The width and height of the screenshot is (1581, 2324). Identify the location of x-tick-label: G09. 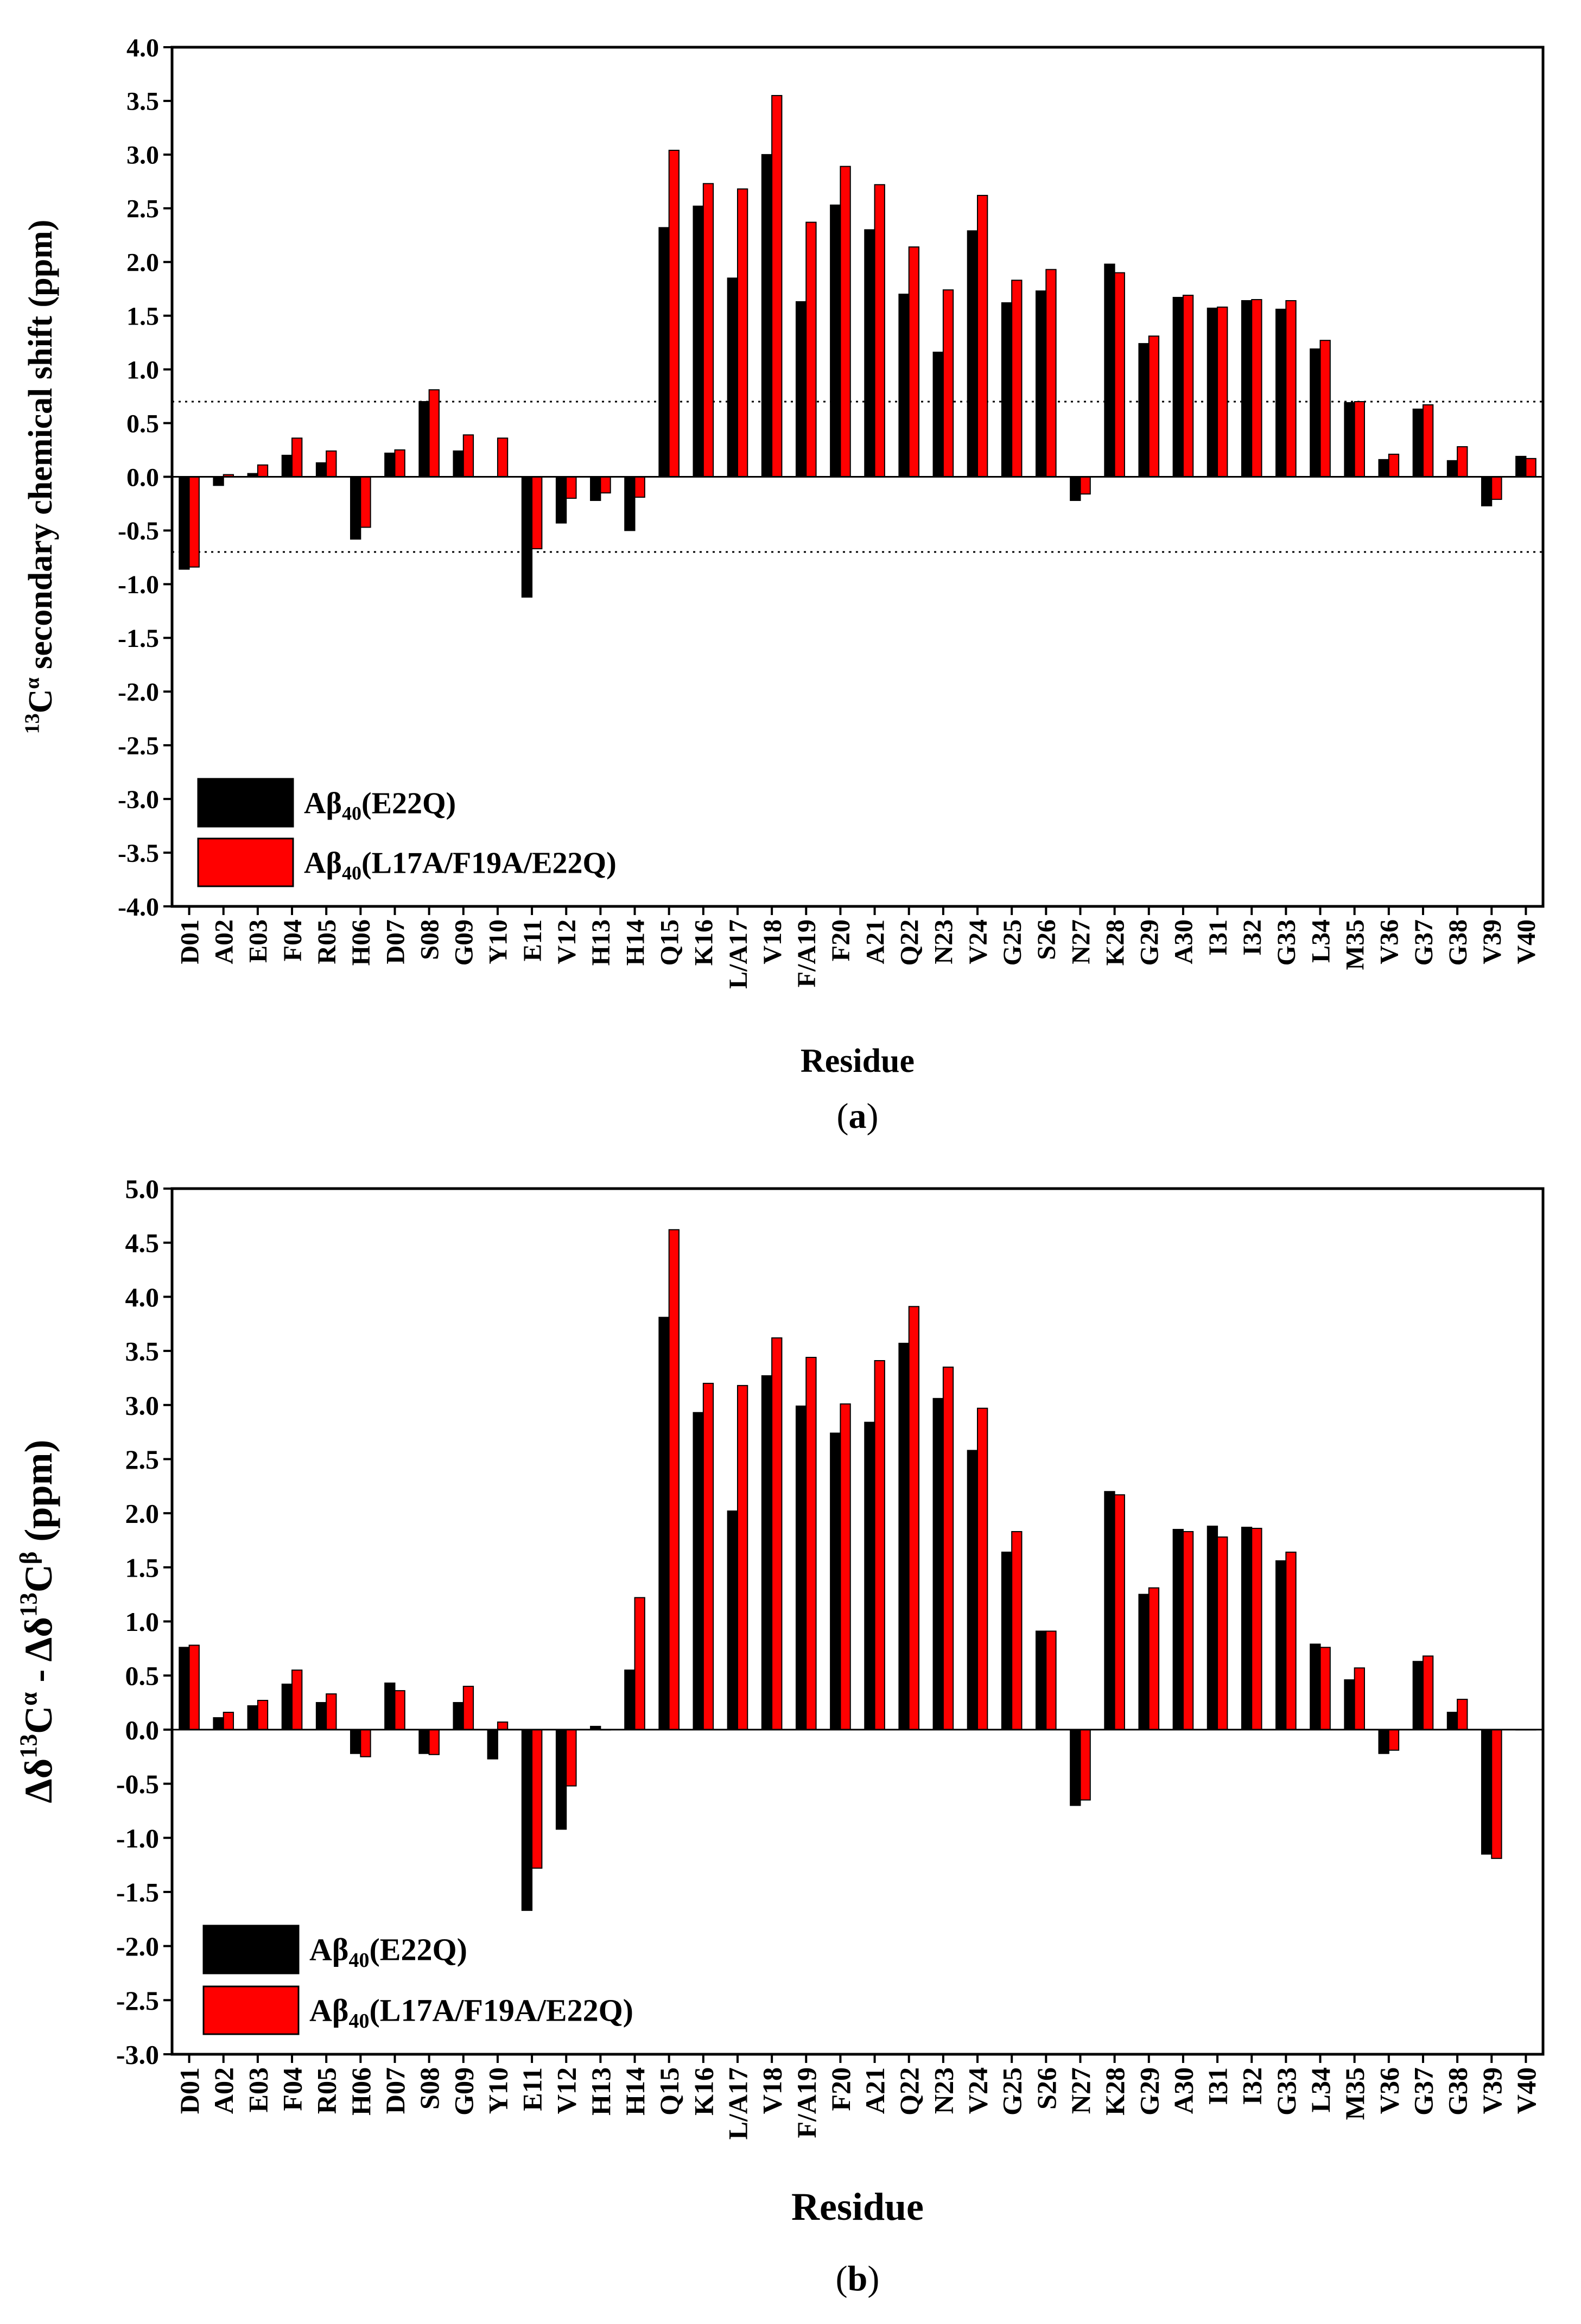
(463, 2091).